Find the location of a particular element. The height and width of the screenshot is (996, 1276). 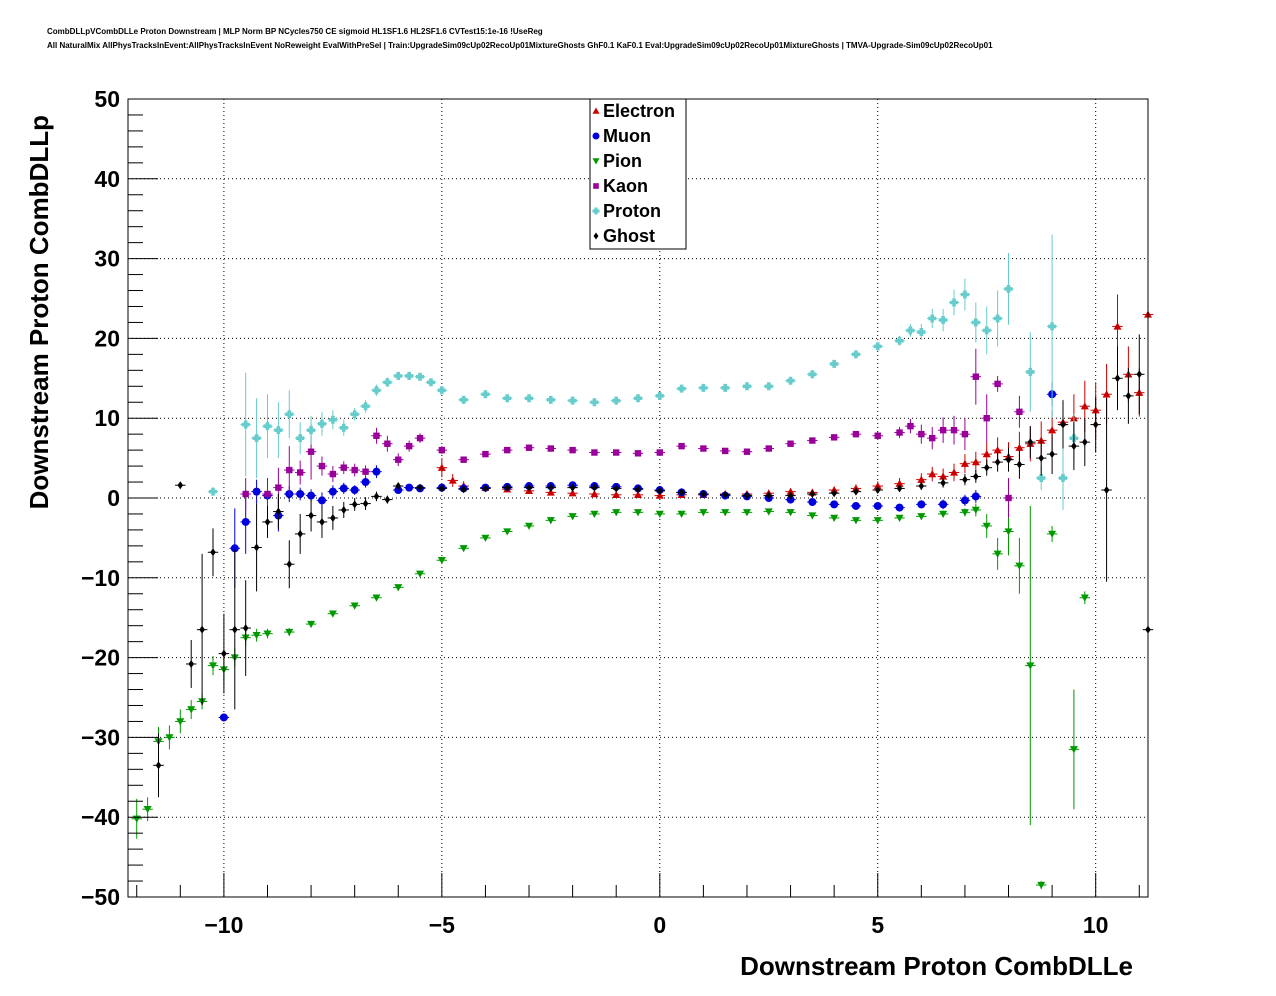

legend-label-pion: Pion is located at coordinates (622, 161).